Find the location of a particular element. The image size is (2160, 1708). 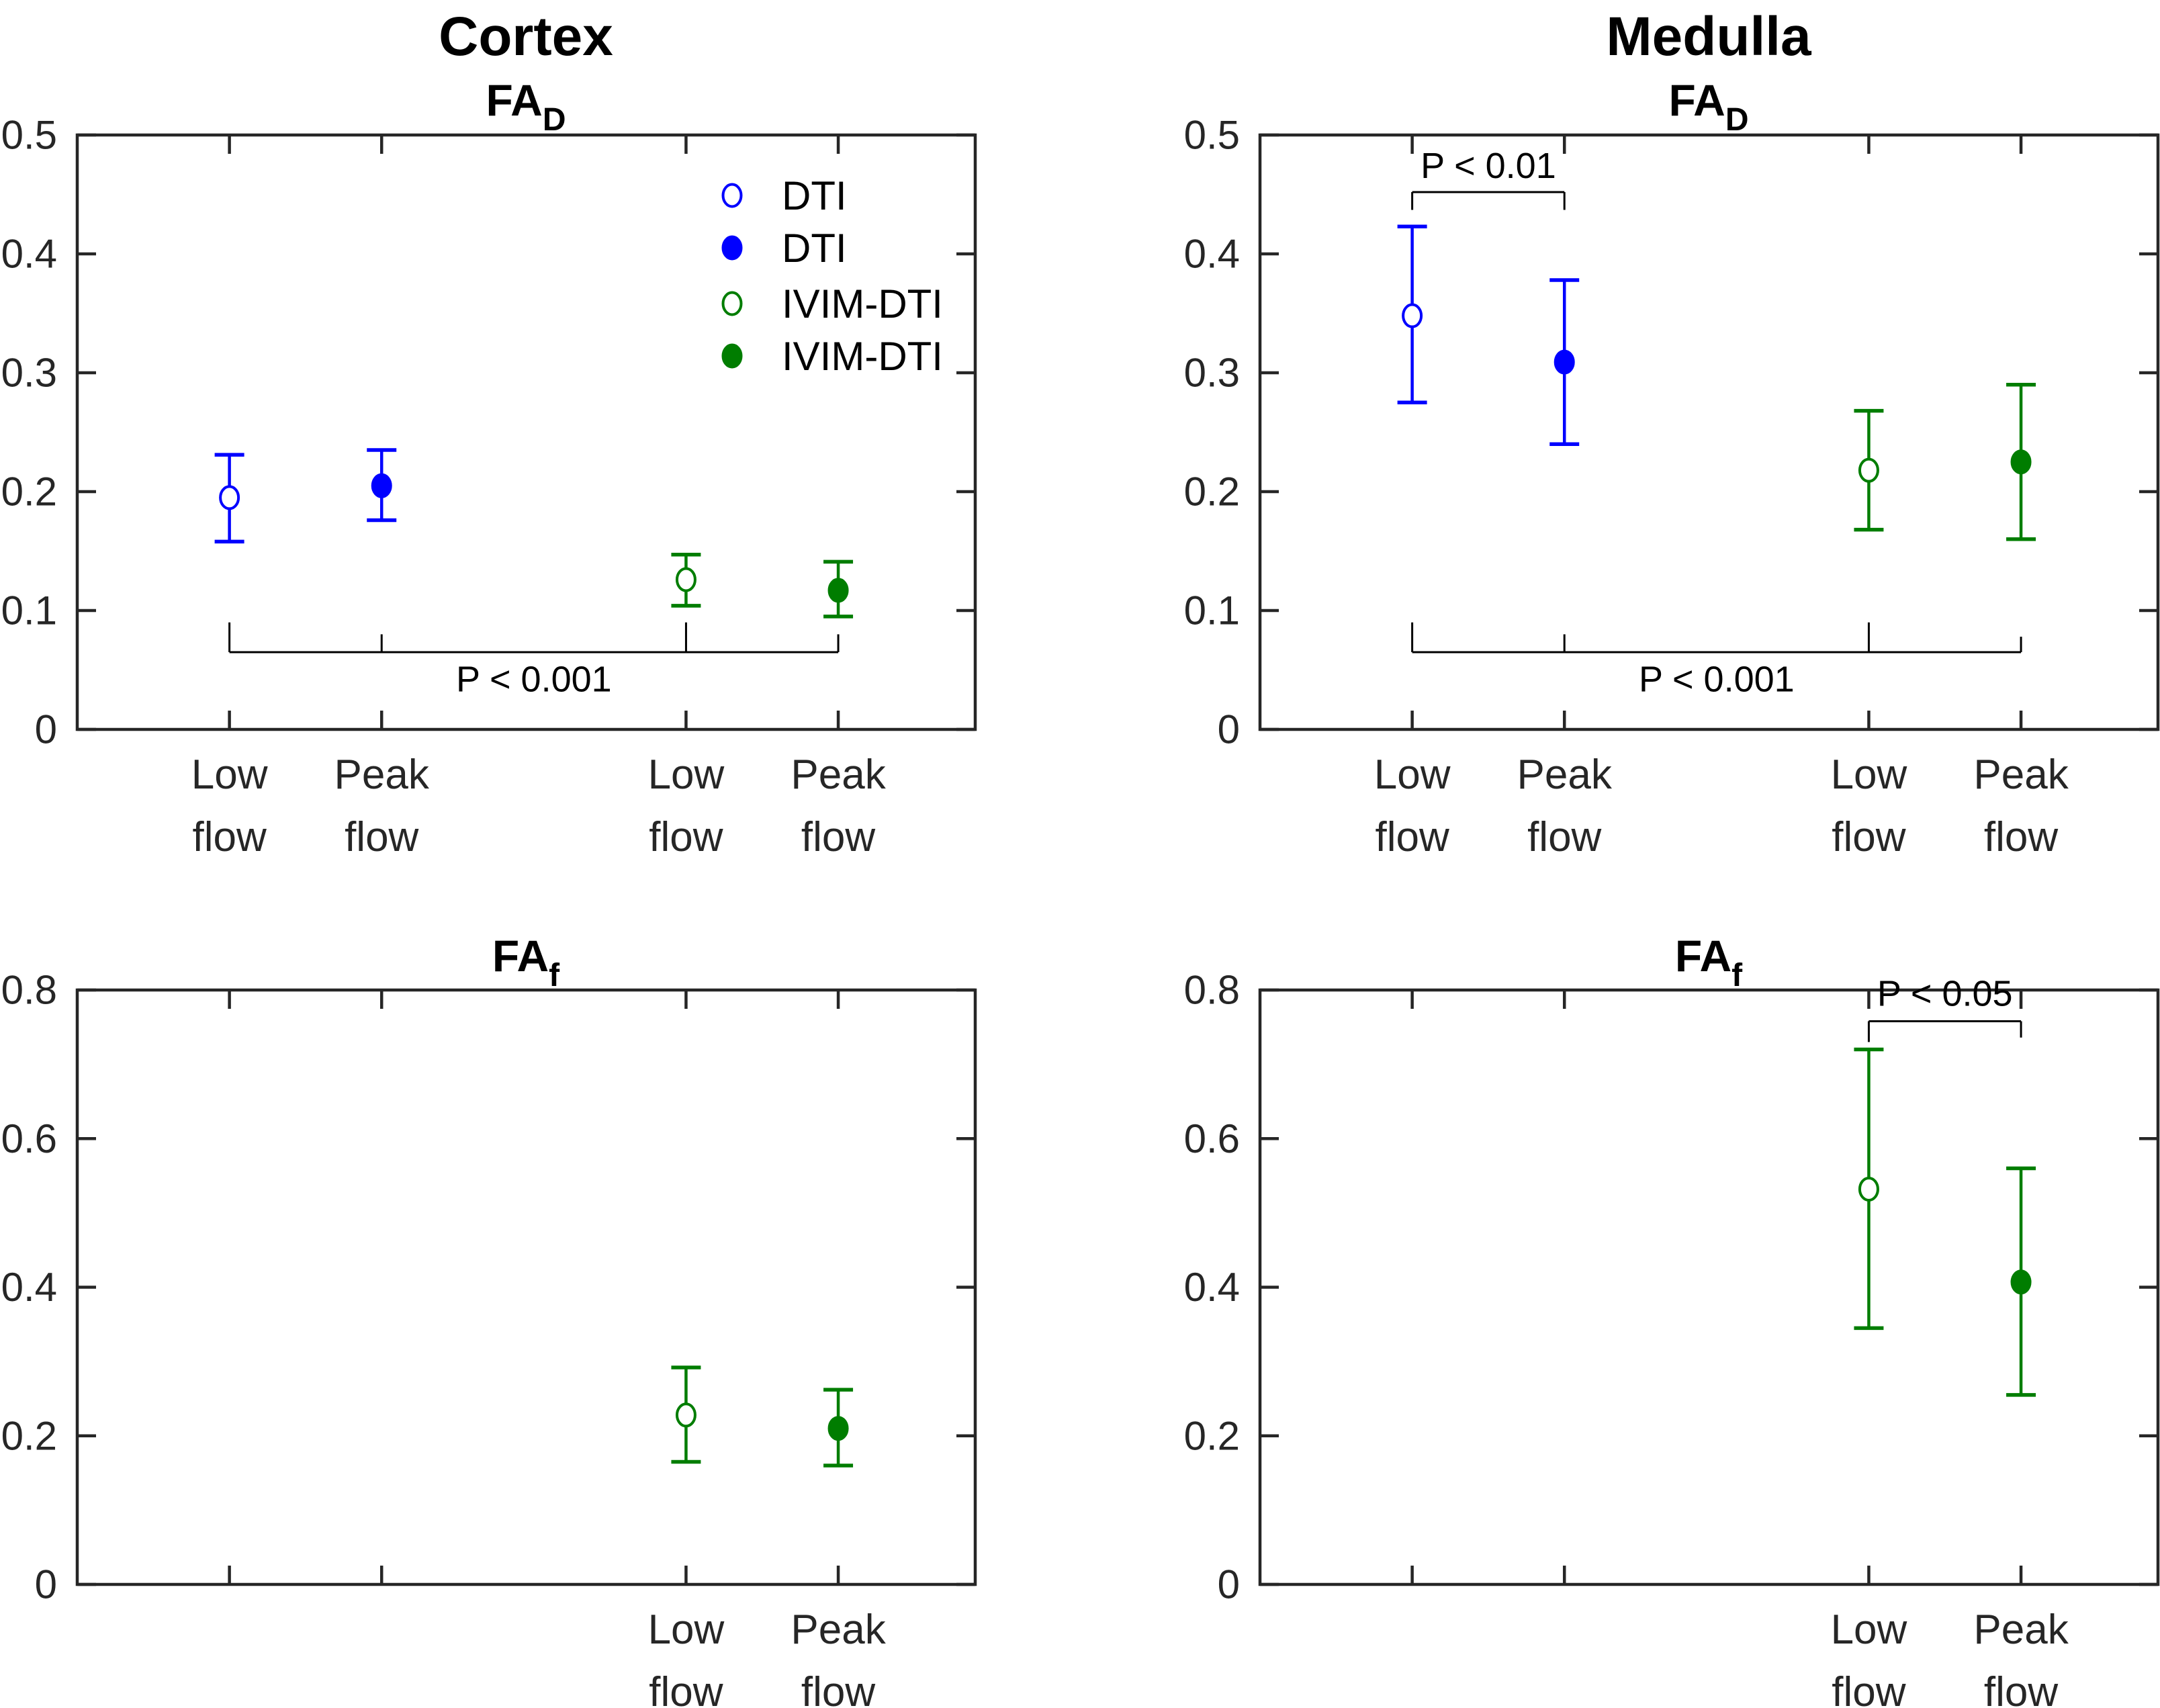

legend-label-ivim-open: IVIM-DTI is located at coordinates (863, 303).